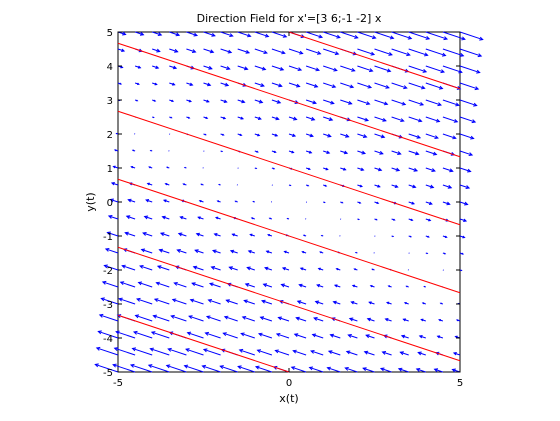 The height and width of the screenshot is (421, 560). I want to click on y-tick-label: 1, so click(110, 169).